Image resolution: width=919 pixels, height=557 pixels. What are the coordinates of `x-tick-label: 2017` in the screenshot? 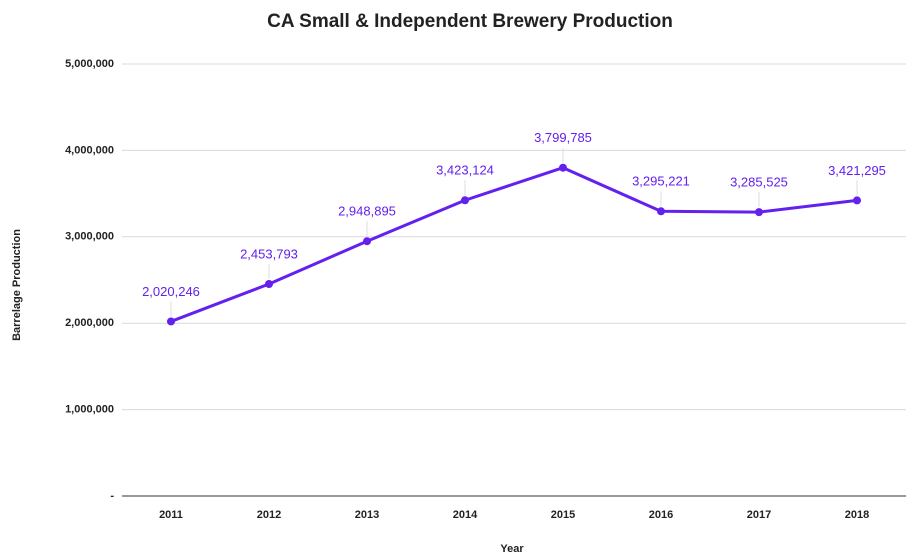 It's located at (759, 515).